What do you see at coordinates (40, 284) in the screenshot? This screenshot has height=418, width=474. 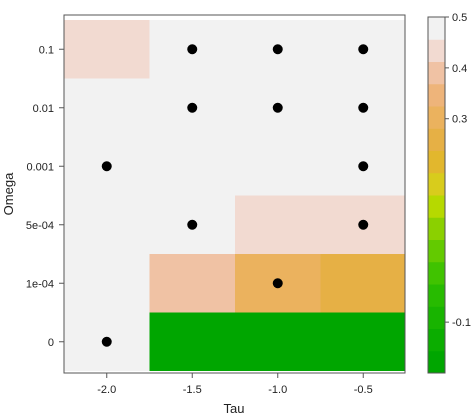 I see `y-tick-label: 1e-04` at bounding box center [40, 284].